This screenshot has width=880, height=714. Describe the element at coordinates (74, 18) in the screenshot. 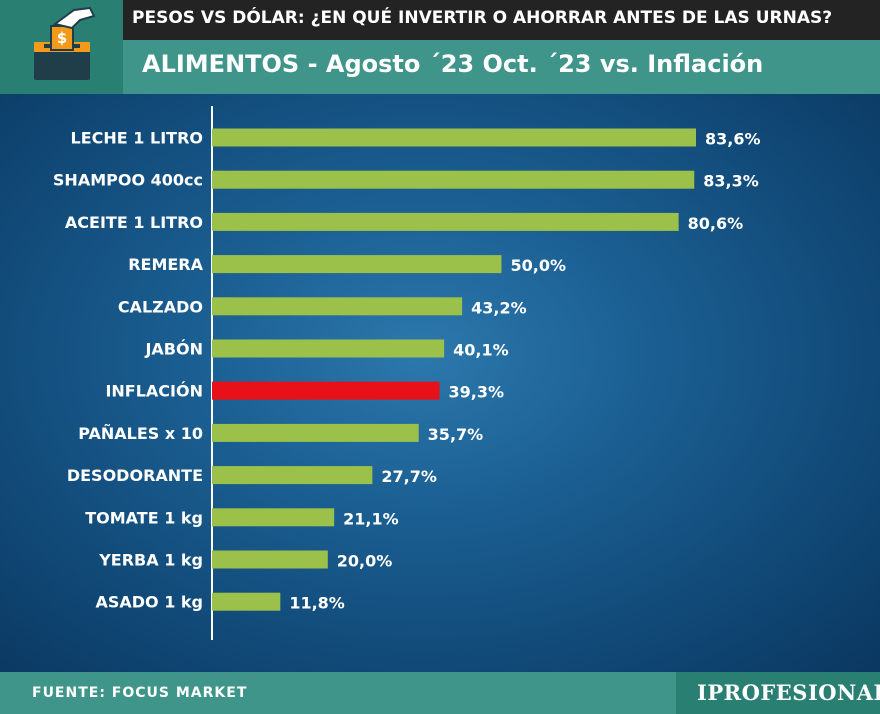

I see `hand-icon` at that location.